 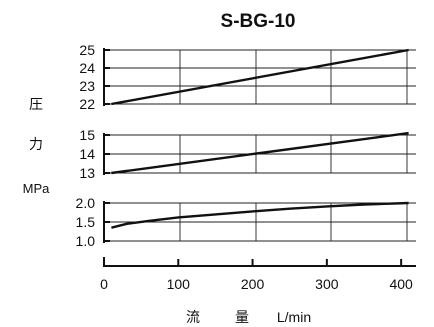 I want to click on panel-3-ytick-label-3: 2.0, so click(x=86, y=203).